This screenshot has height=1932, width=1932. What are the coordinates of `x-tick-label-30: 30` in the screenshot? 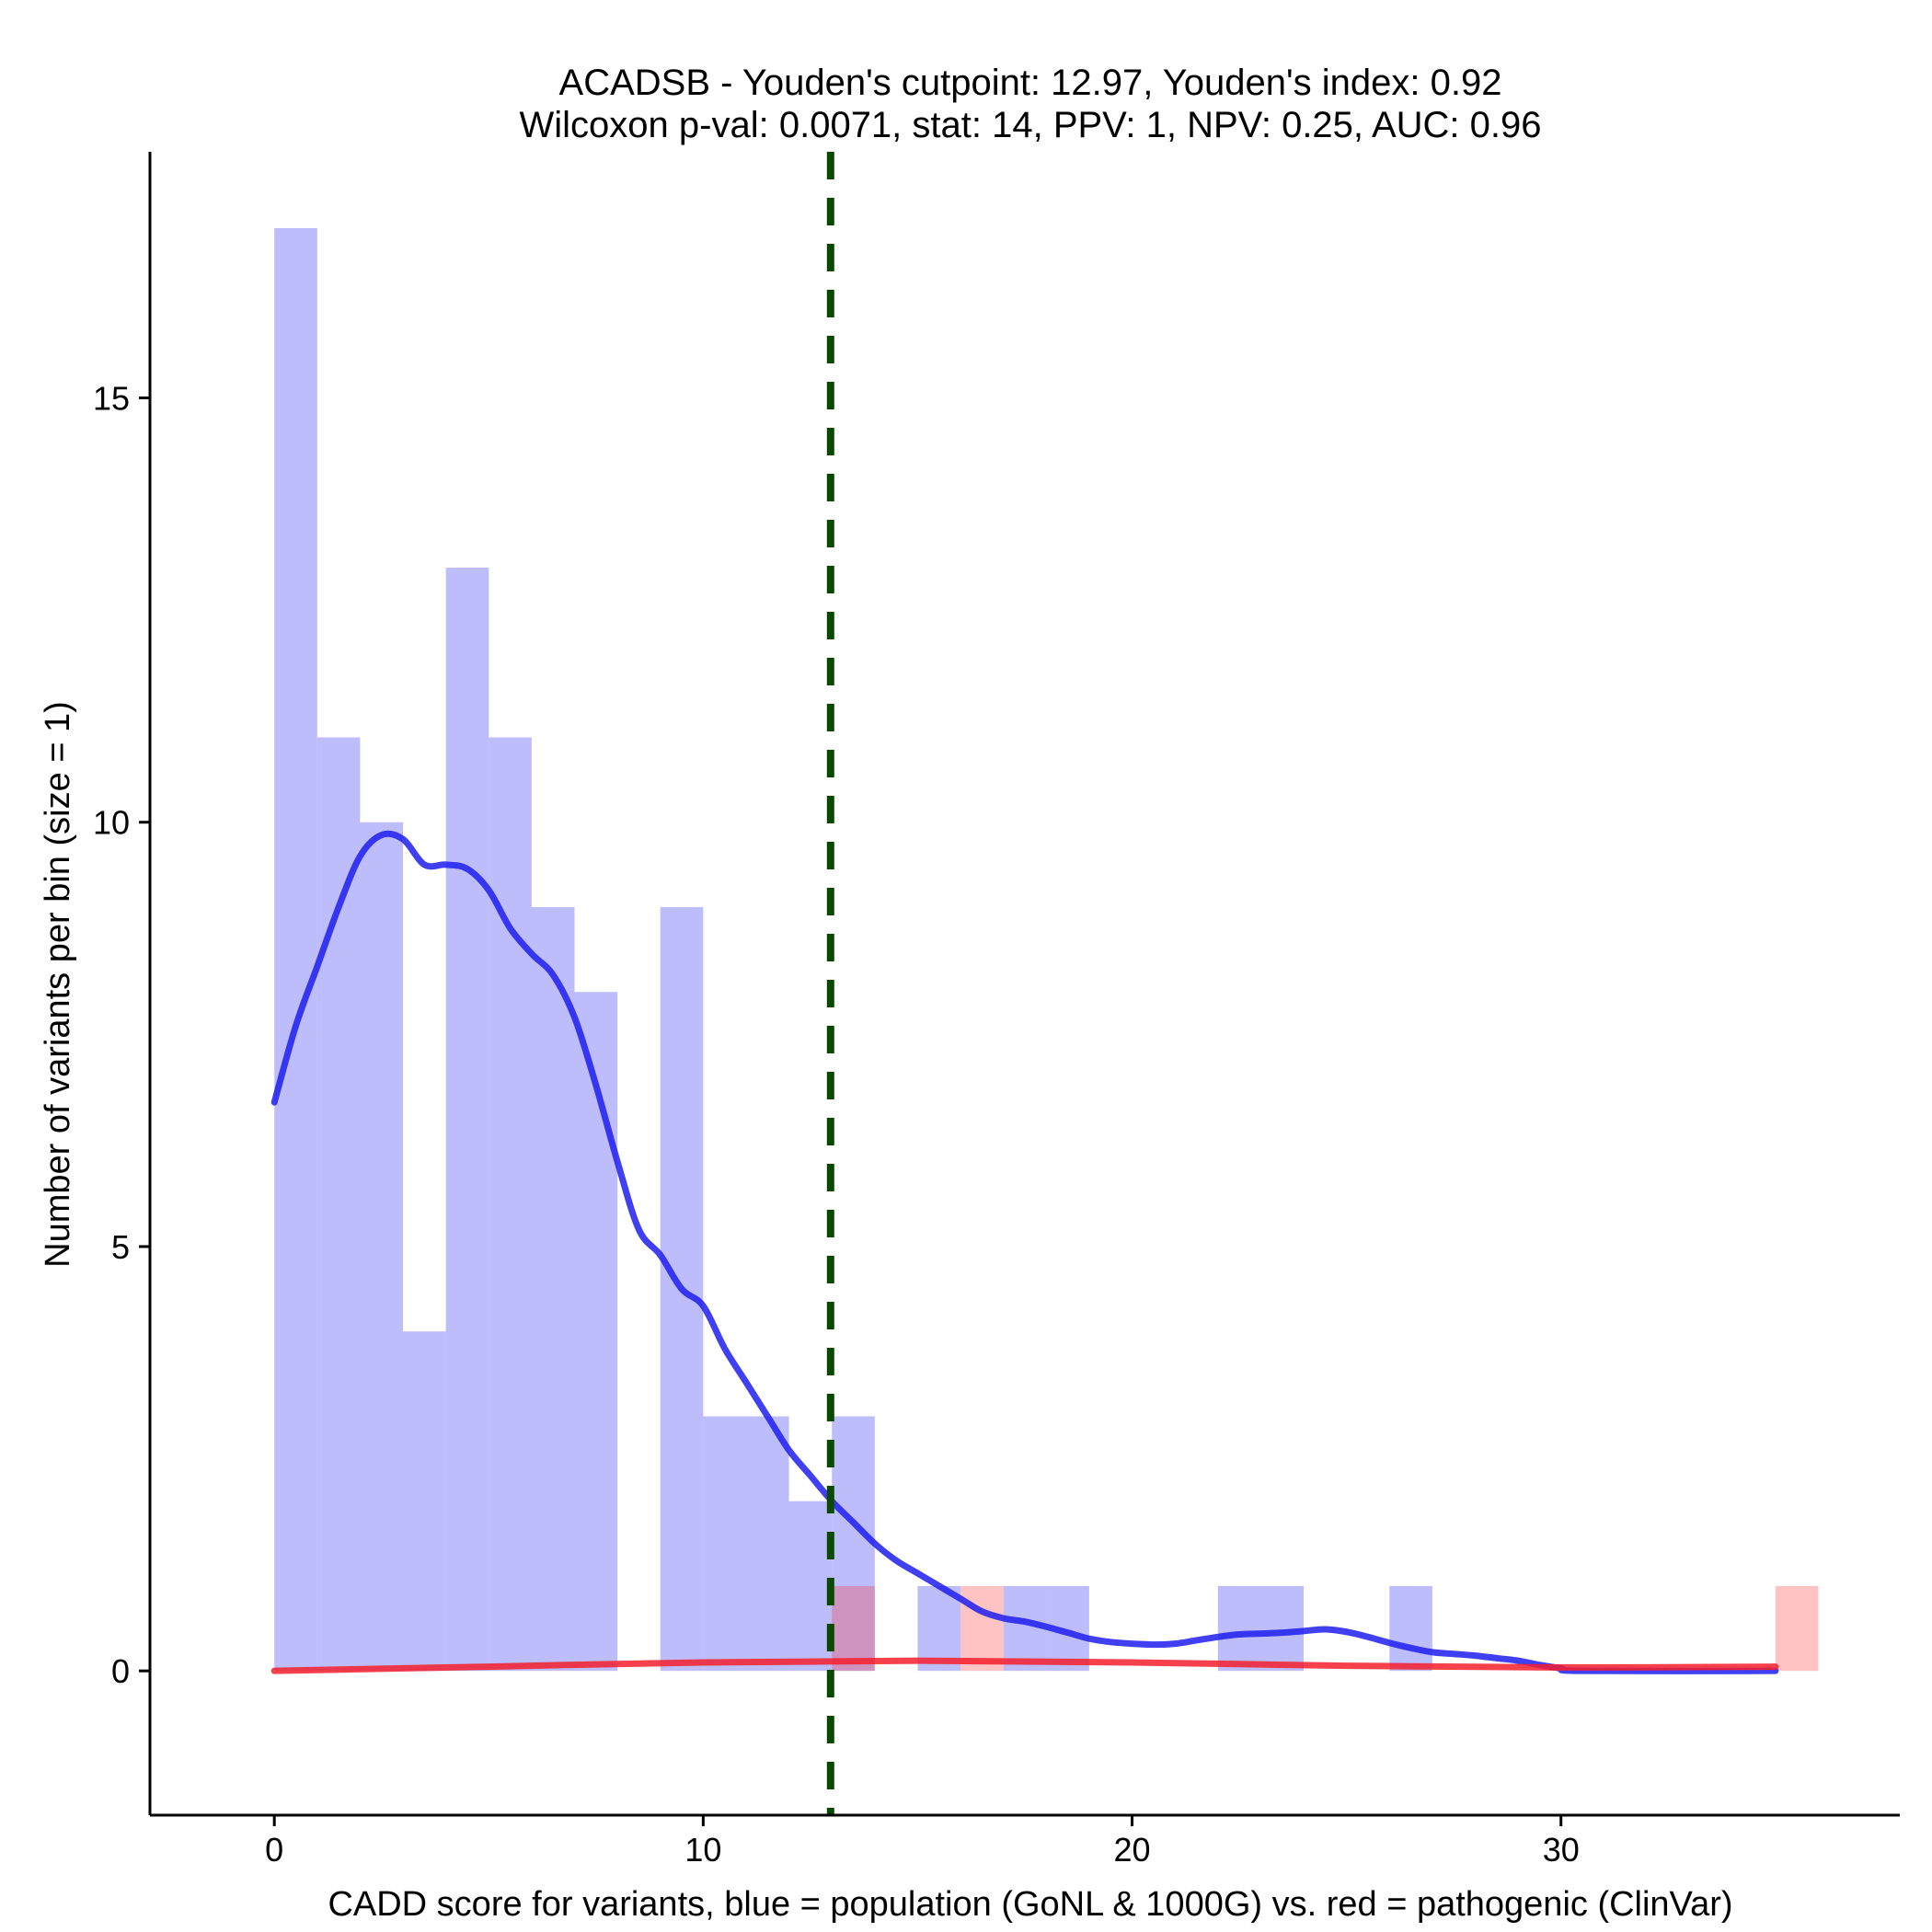 It's located at (1561, 1850).